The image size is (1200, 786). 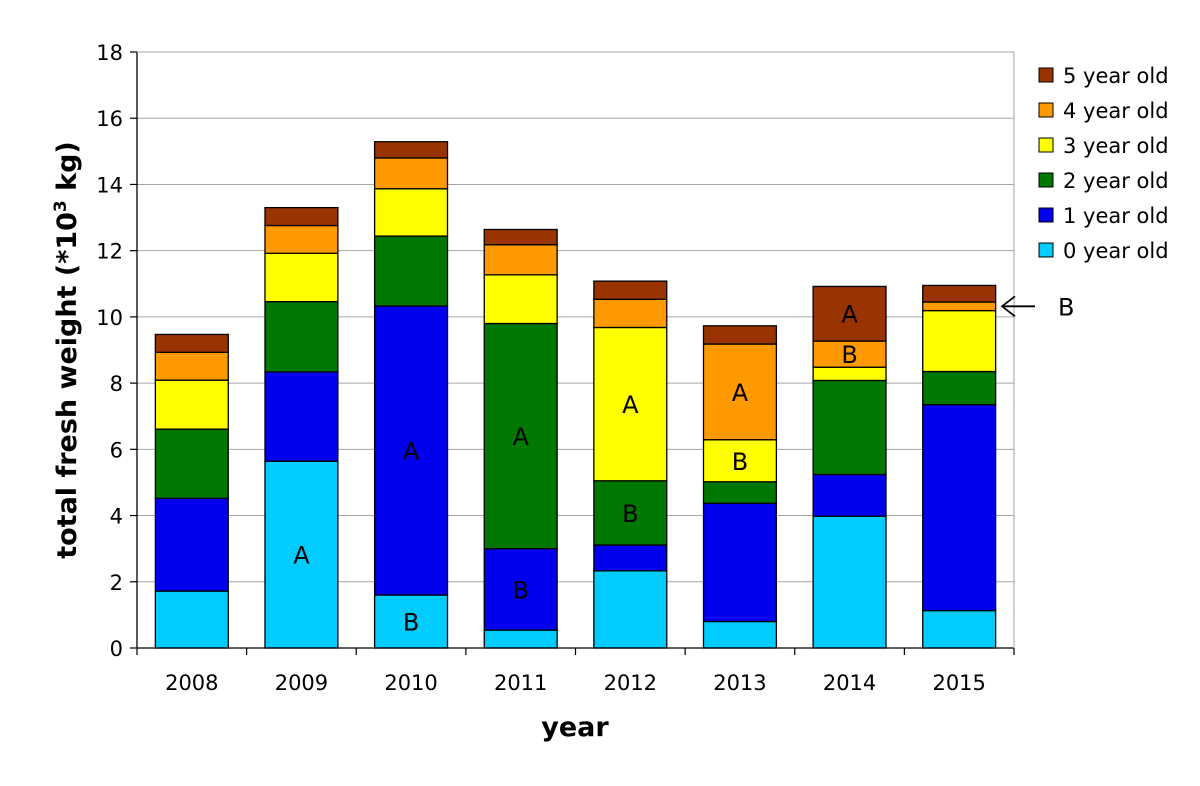 What do you see at coordinates (109, 252) in the screenshot?
I see `y-tick-label: 12` at bounding box center [109, 252].